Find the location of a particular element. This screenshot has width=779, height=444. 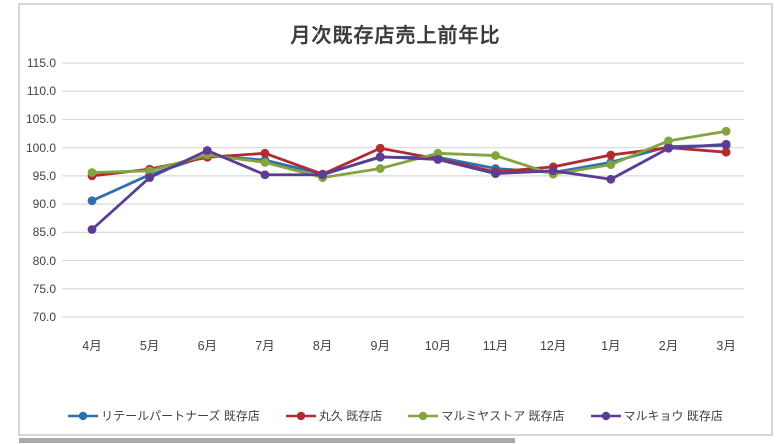

legend-label: マルミヤストア 既存店 is located at coordinates (503, 416).